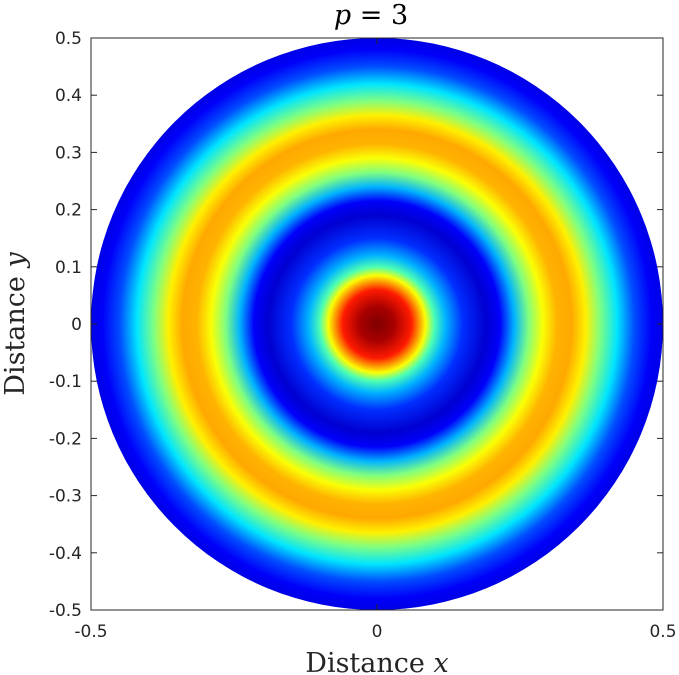 This screenshot has width=679, height=675. I want to click on title-variable: p, so click(342, 15).